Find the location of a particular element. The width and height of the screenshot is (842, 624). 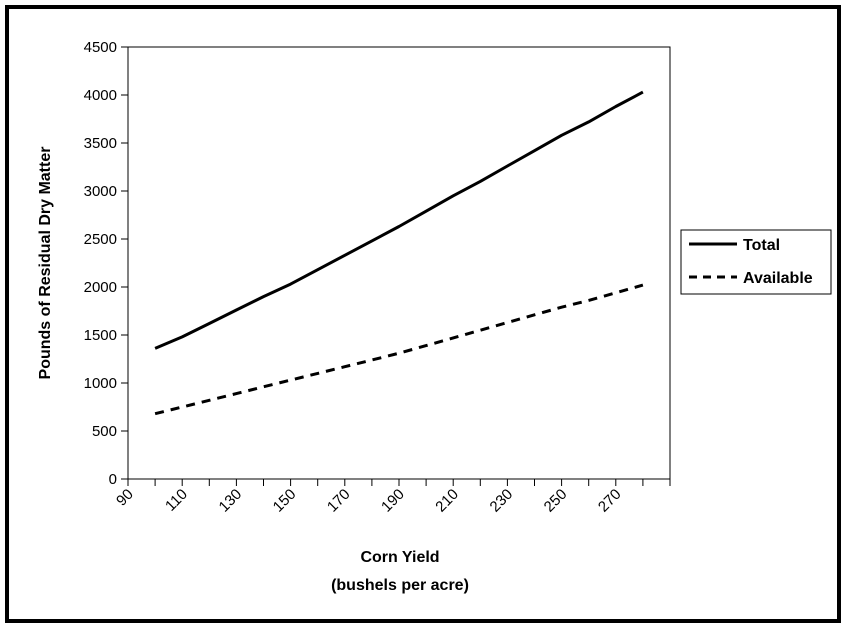

legend-label-total: Total is located at coordinates (761, 245).